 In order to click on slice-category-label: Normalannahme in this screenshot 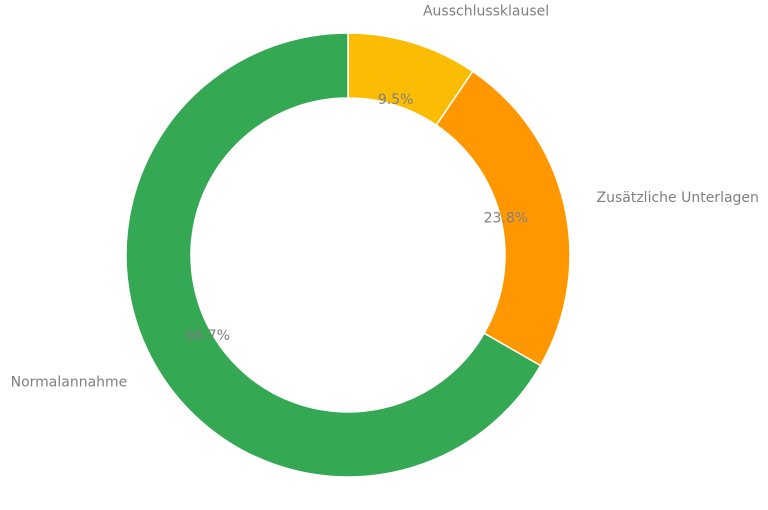, I will do `click(69, 383)`.